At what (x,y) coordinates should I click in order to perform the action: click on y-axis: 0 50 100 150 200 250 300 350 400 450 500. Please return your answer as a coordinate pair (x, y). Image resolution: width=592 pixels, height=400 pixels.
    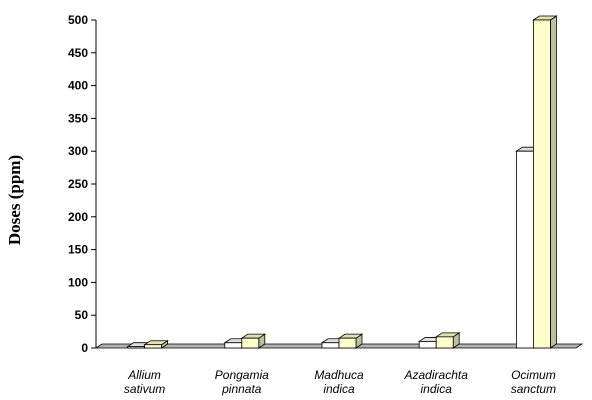
    Looking at the image, I should click on (82, 184).